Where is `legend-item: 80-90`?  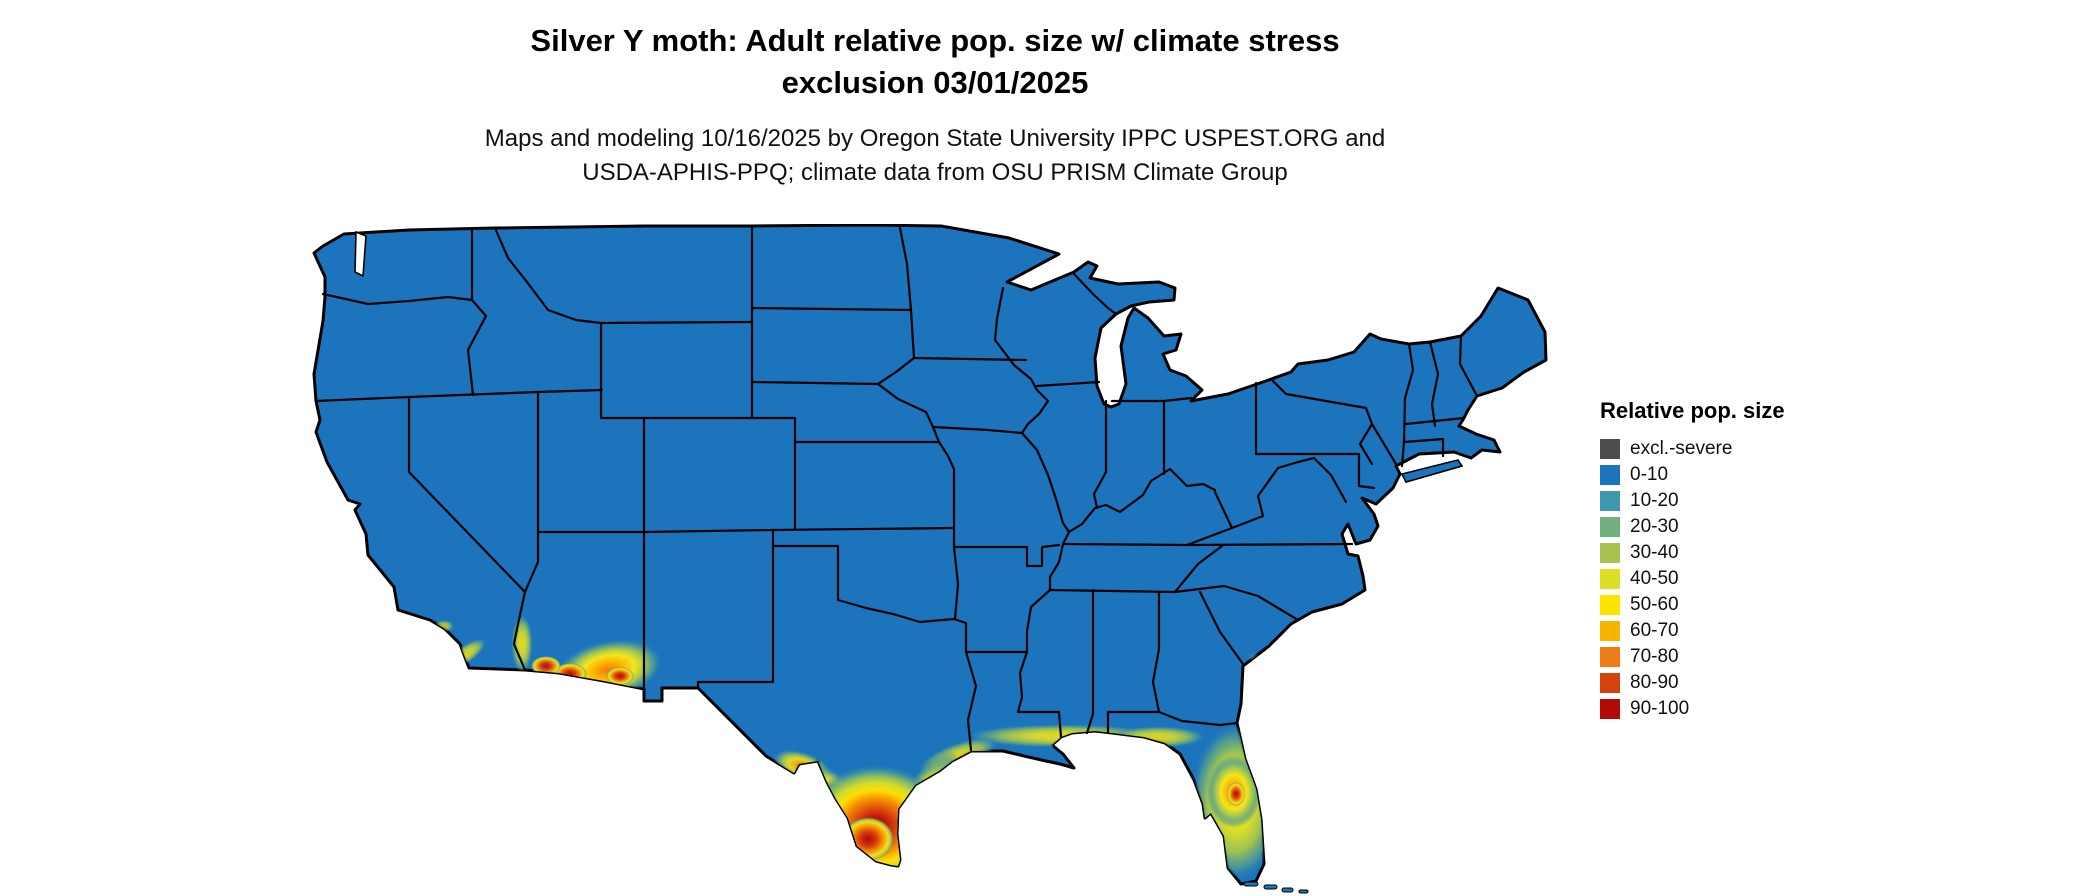 legend-item: 80-90 is located at coordinates (1730, 683).